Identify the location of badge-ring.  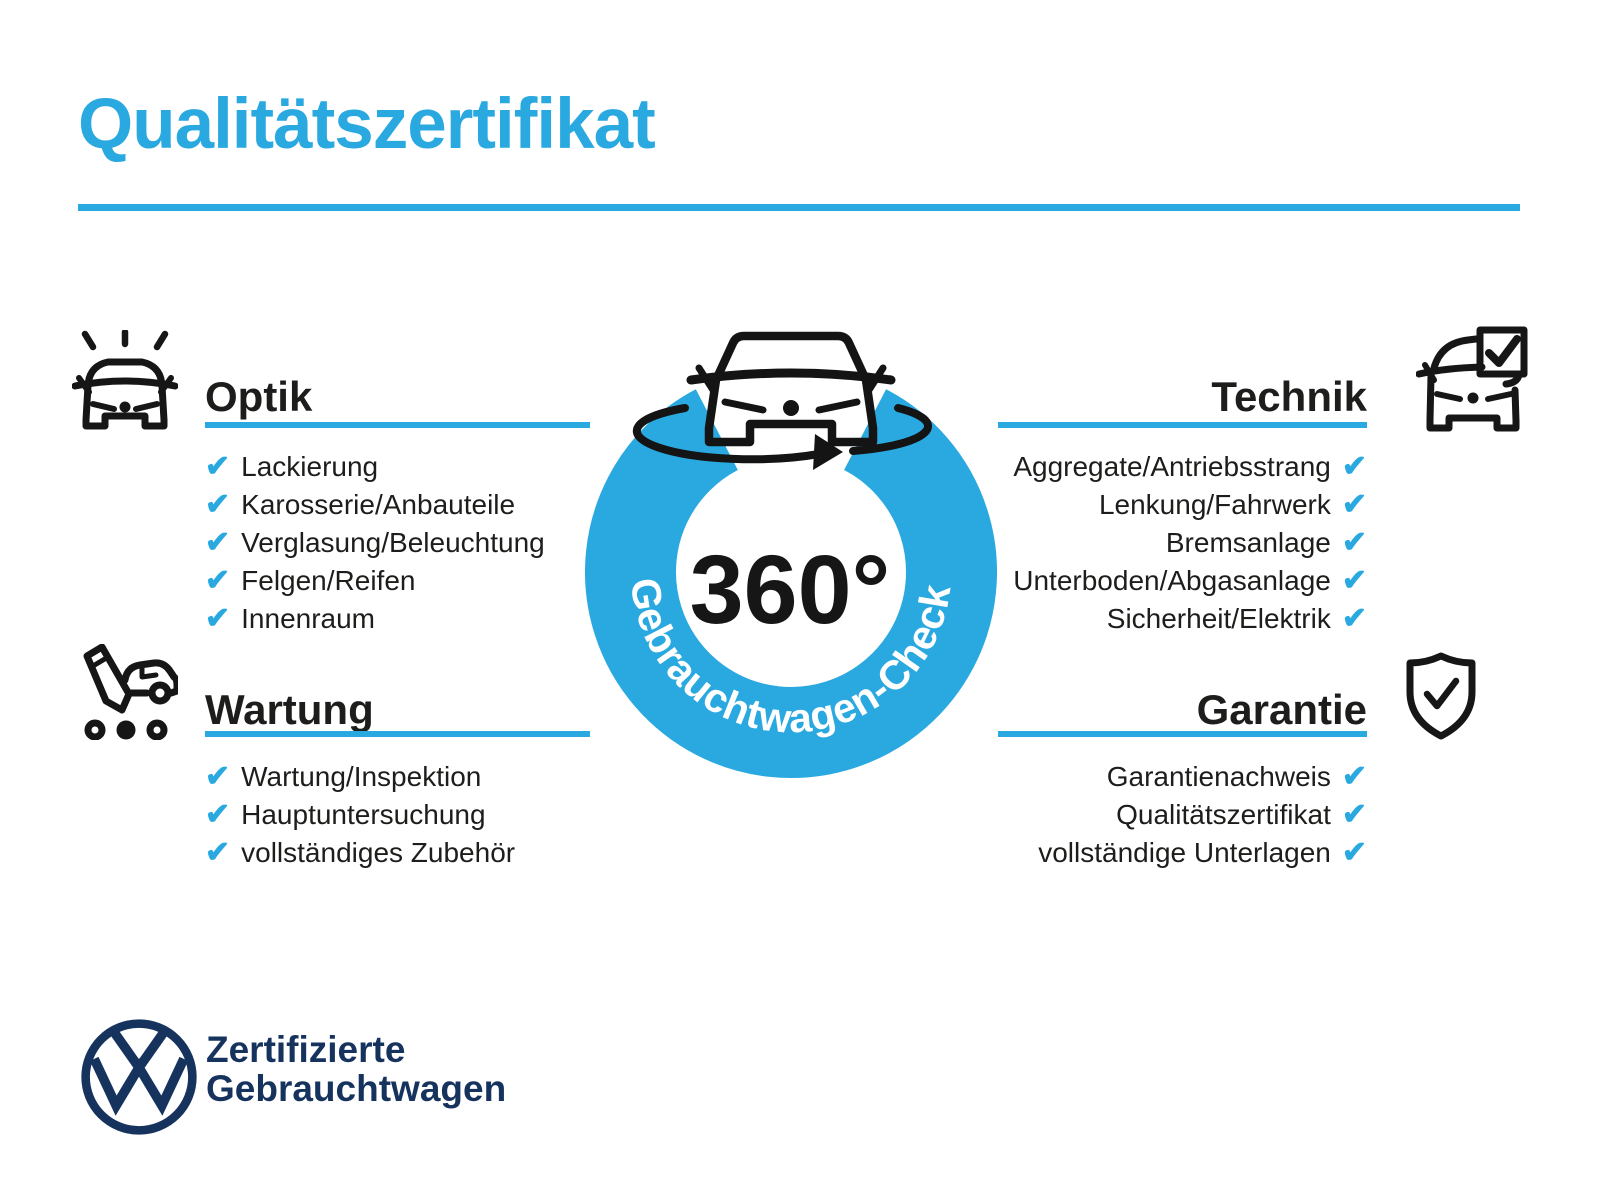
(791, 572).